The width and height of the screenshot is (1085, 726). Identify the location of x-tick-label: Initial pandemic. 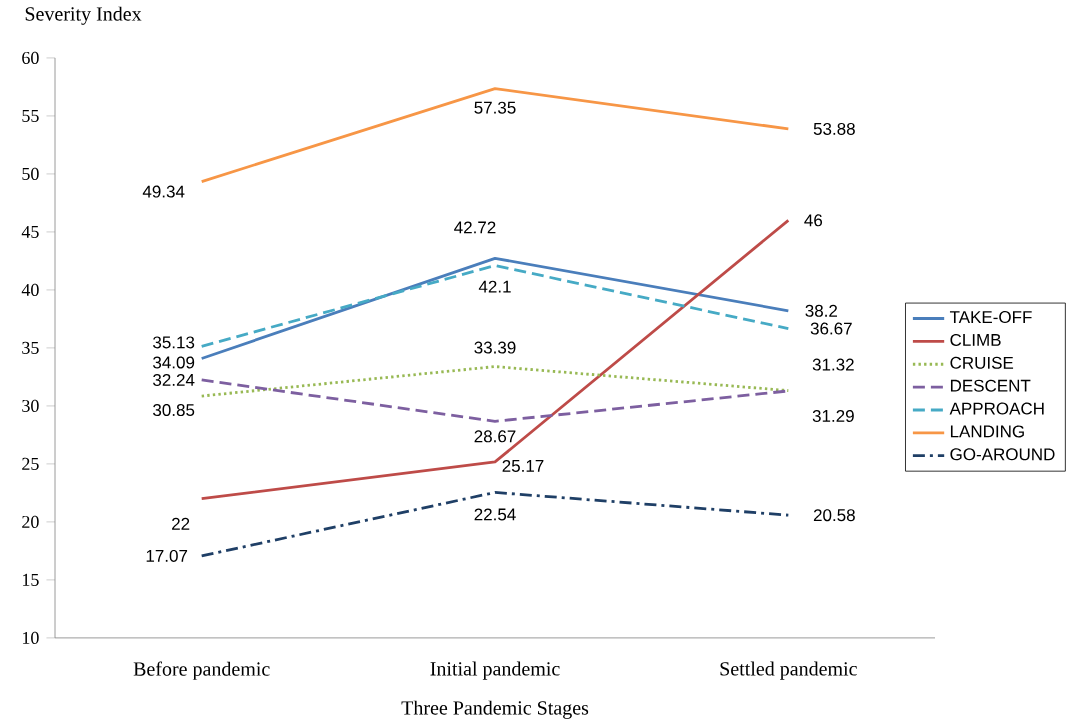
(495, 670).